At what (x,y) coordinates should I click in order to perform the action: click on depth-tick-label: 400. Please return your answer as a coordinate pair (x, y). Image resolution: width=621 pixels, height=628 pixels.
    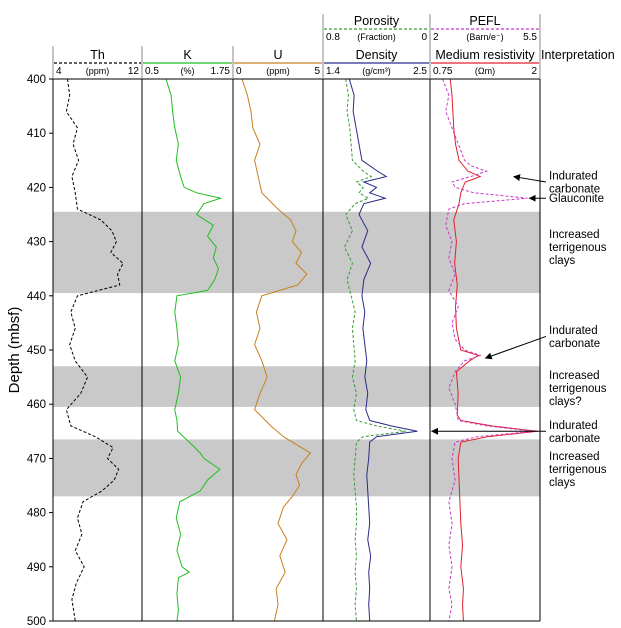
    Looking at the image, I should click on (36, 80).